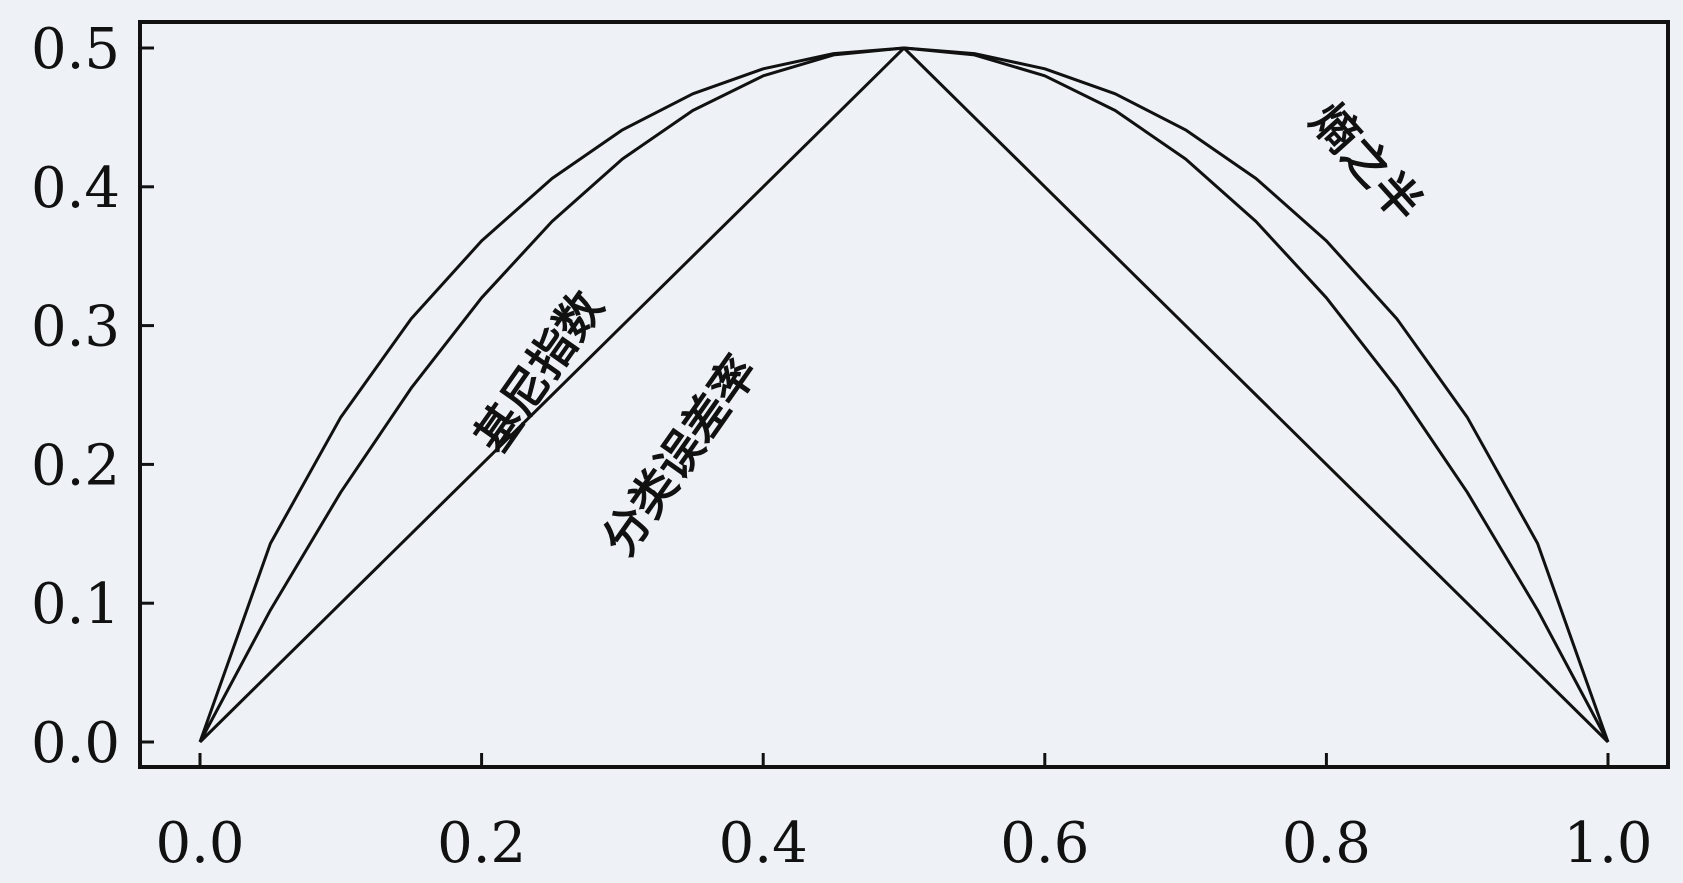  What do you see at coordinates (1607, 843) in the screenshot?
I see `x-tick-label: 1.0` at bounding box center [1607, 843].